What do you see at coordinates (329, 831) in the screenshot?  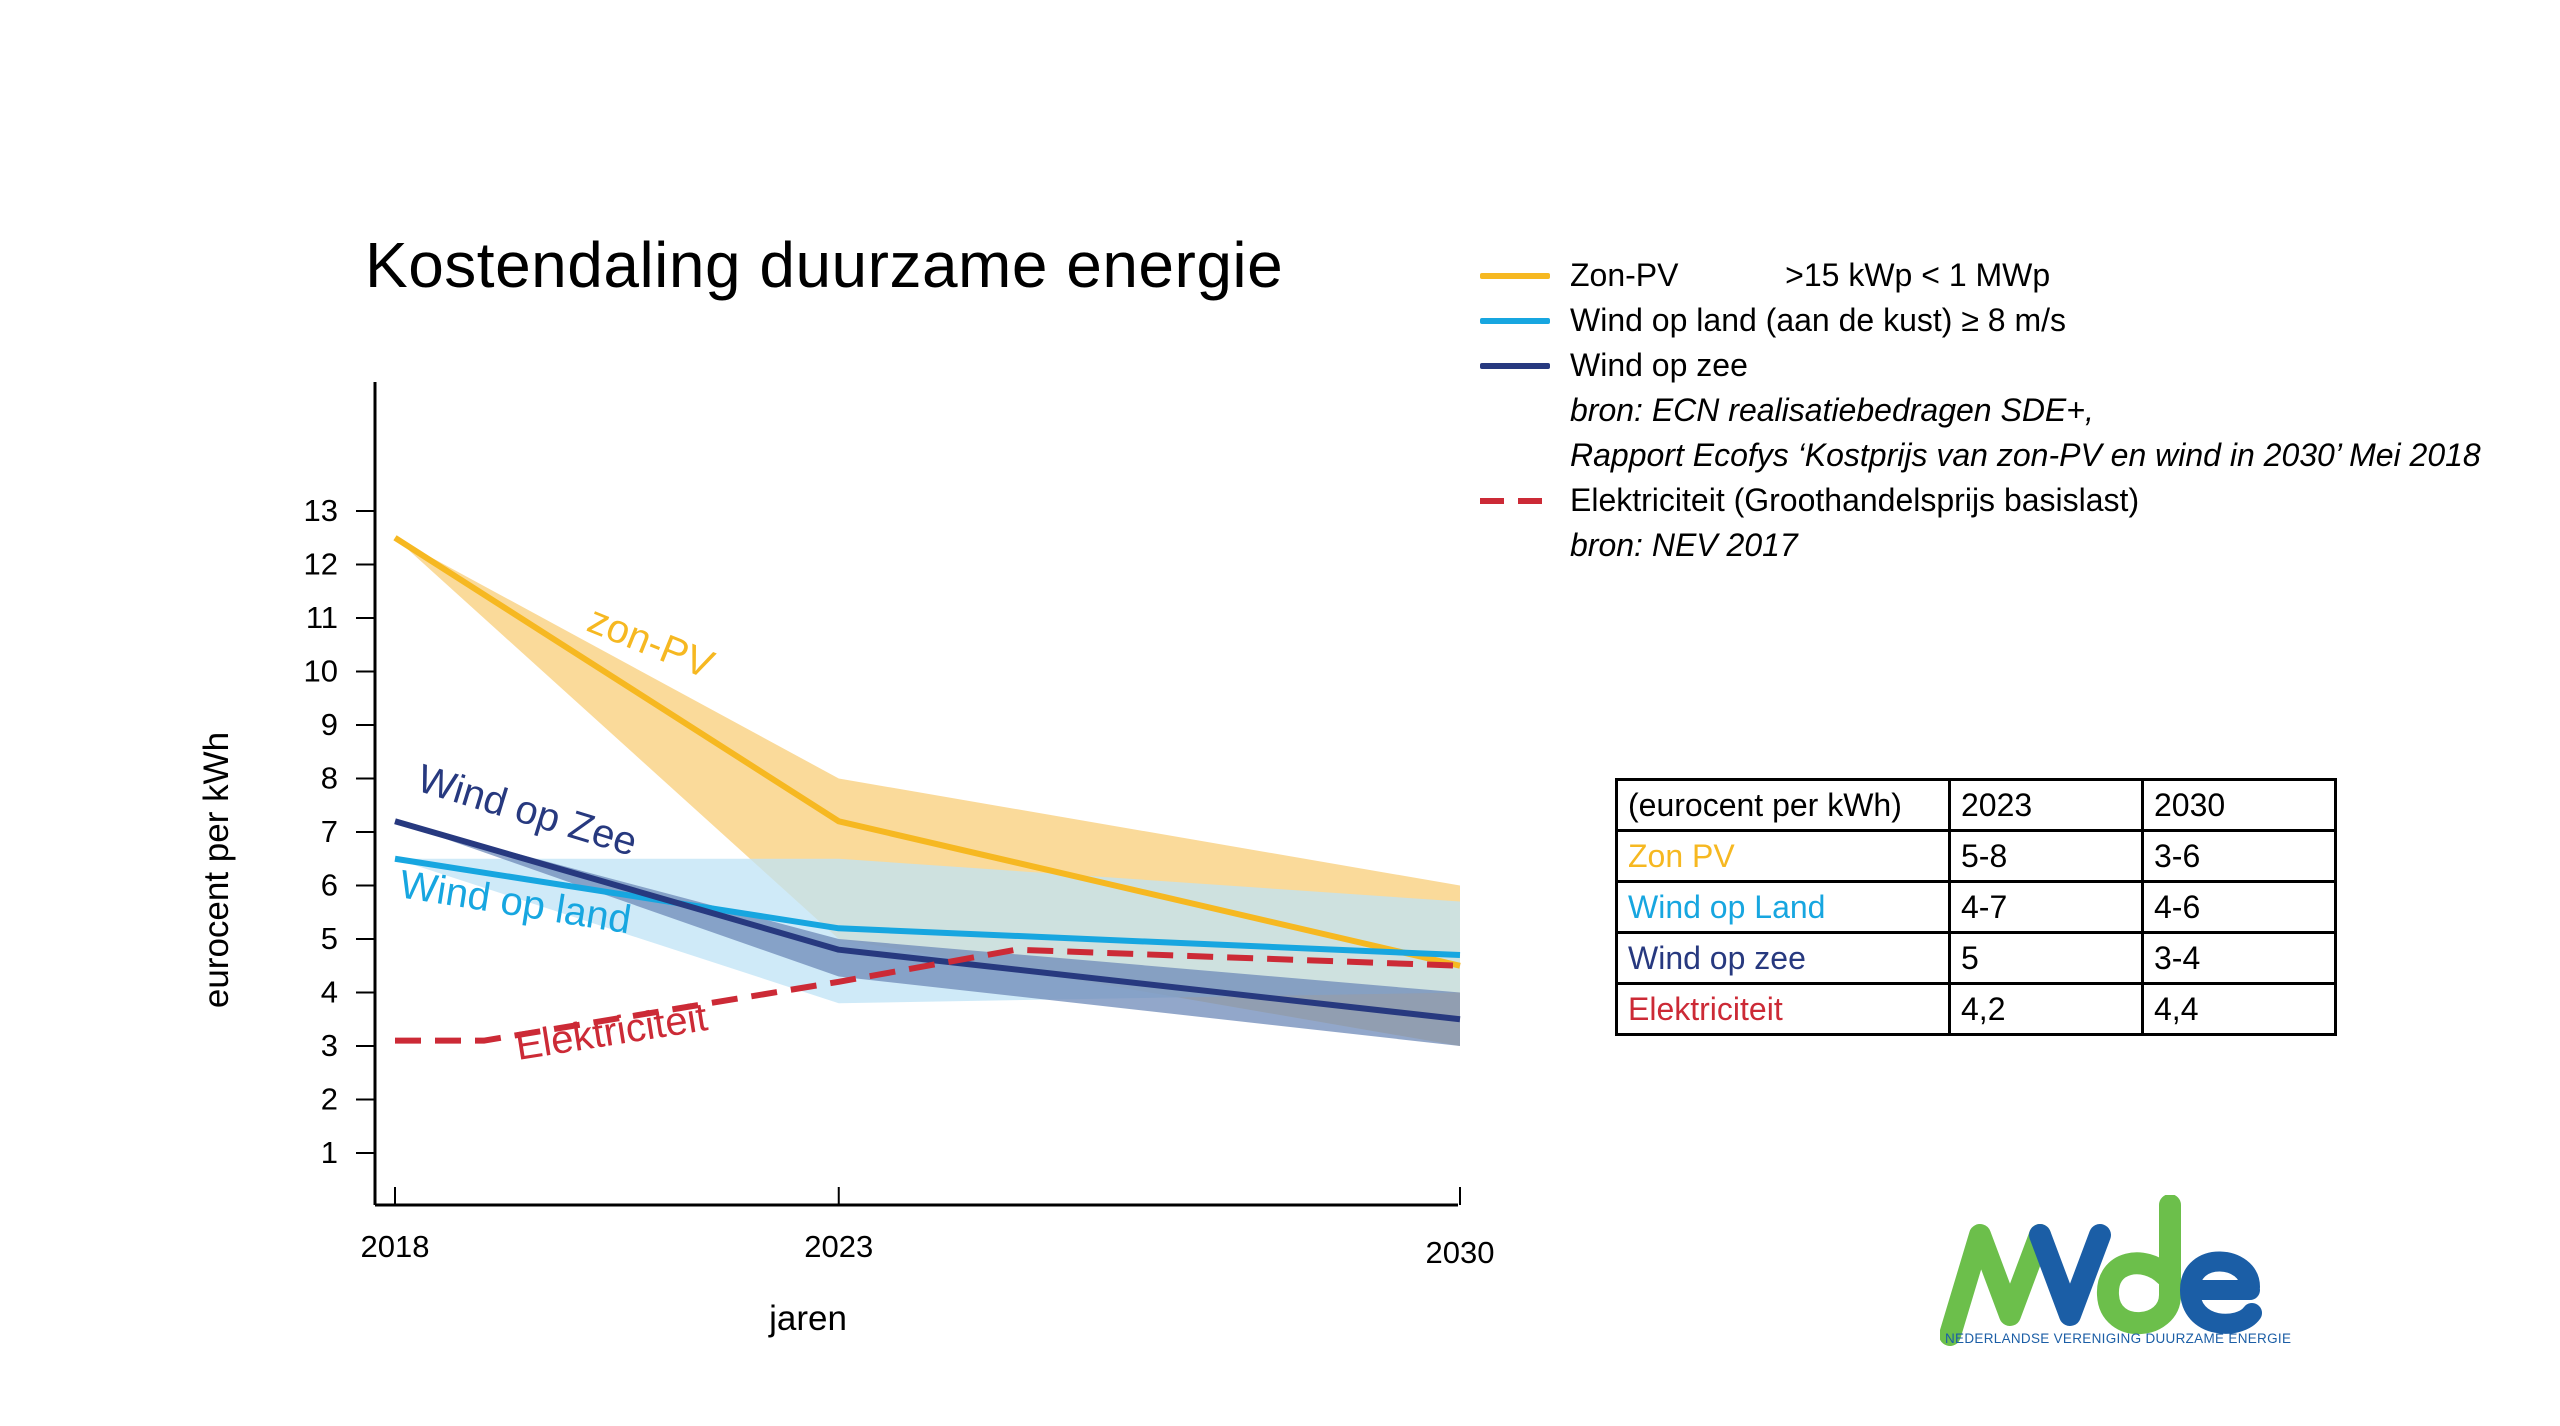 I see `y-tick-label: 7` at bounding box center [329, 831].